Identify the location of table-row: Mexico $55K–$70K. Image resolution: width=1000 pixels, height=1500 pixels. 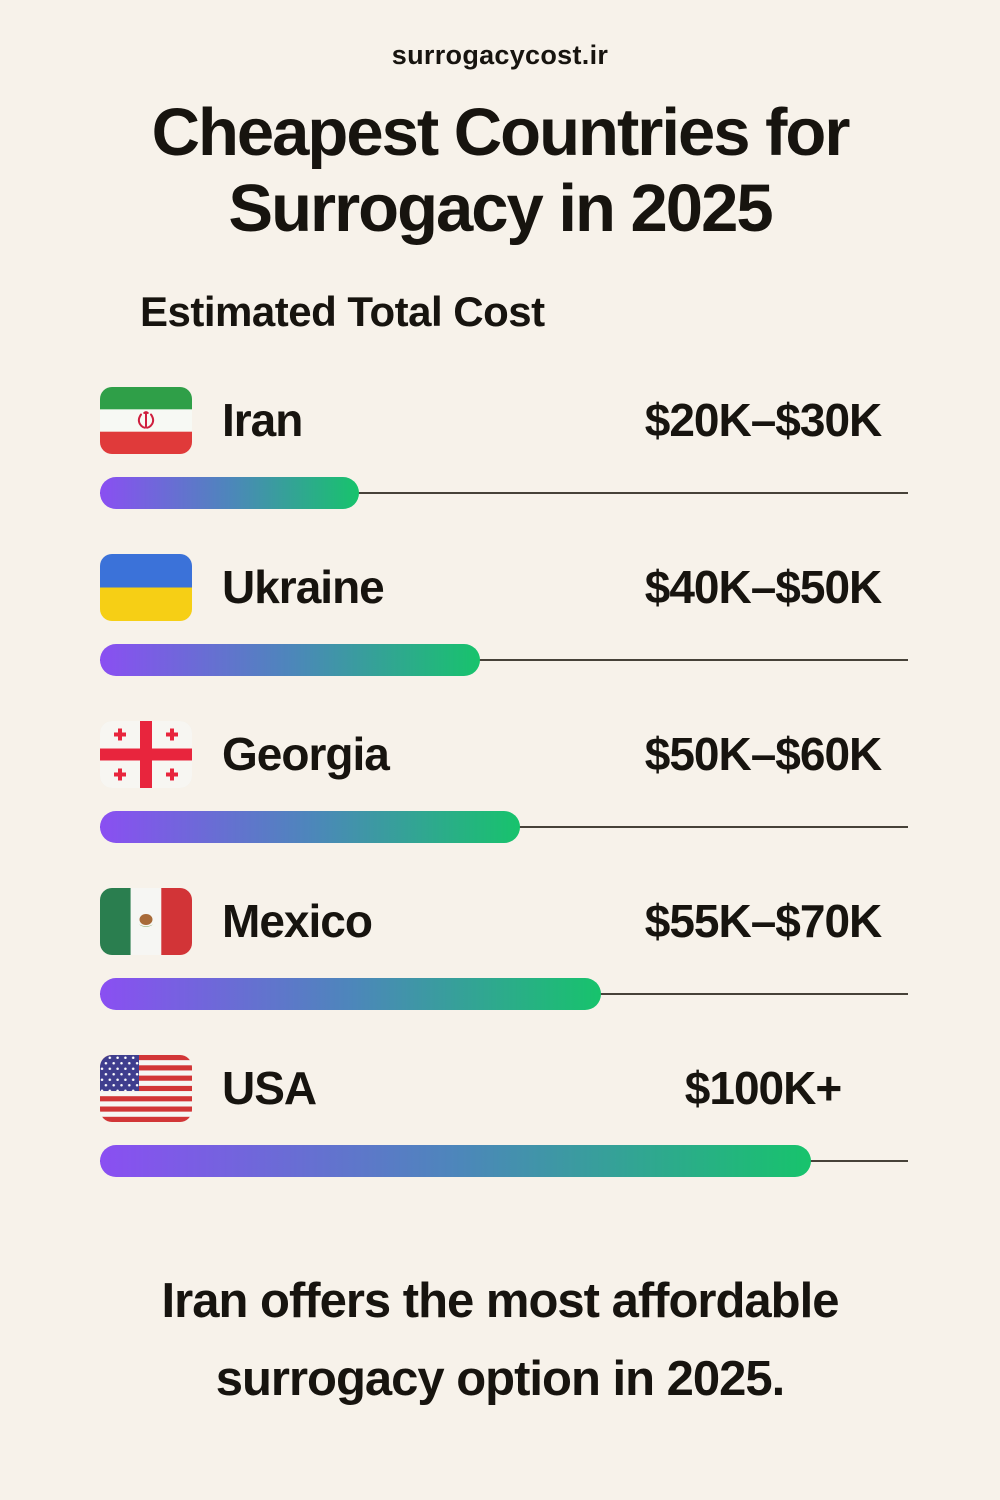
(504, 949).